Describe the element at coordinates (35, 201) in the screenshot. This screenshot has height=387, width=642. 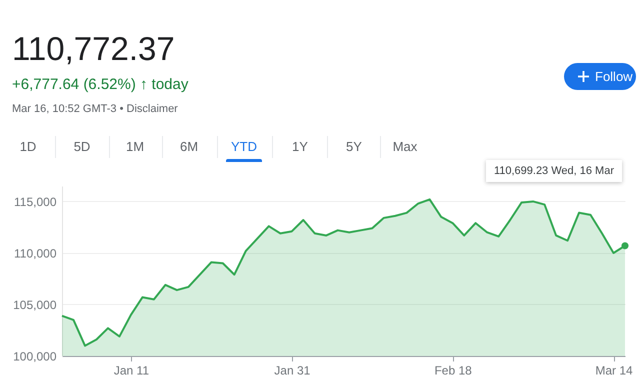
I see `y-tick-label: 115,000` at that location.